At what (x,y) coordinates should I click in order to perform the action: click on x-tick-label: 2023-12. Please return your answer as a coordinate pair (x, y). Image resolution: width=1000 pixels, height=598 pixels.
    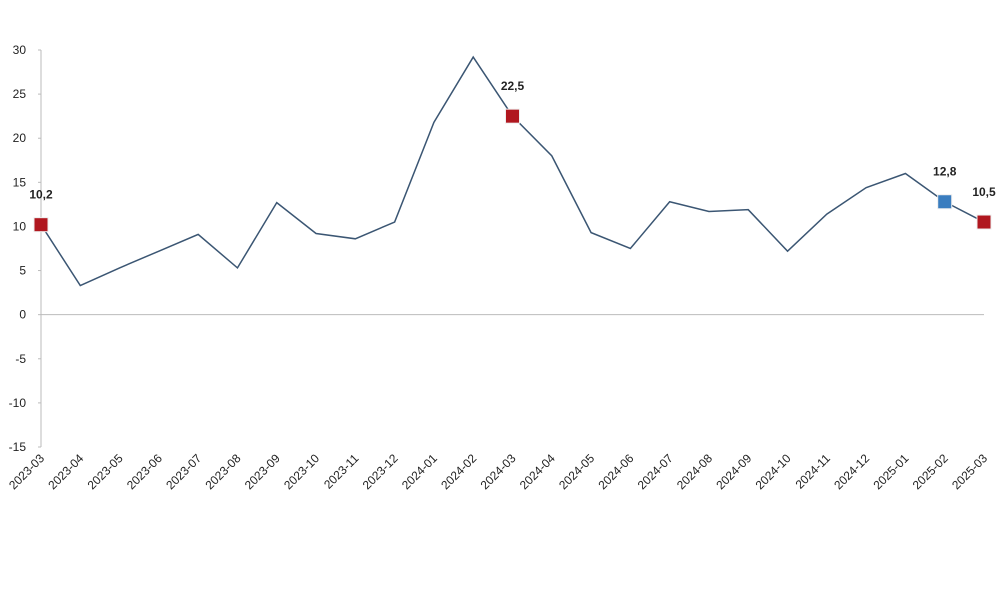
    Looking at the image, I should click on (380, 471).